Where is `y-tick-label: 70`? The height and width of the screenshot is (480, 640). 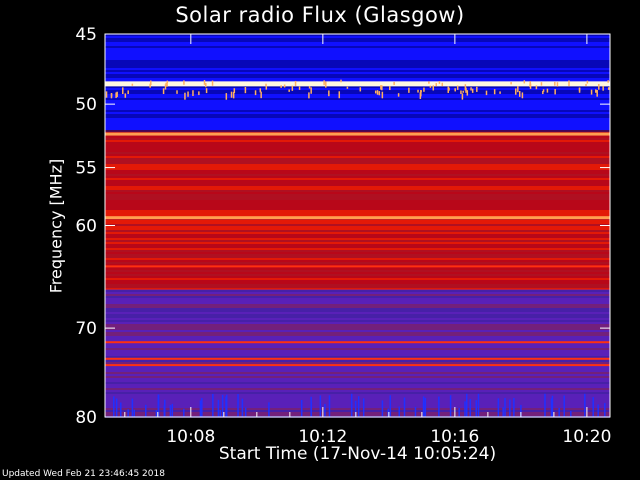 y-tick-label: 70 is located at coordinates (86, 329).